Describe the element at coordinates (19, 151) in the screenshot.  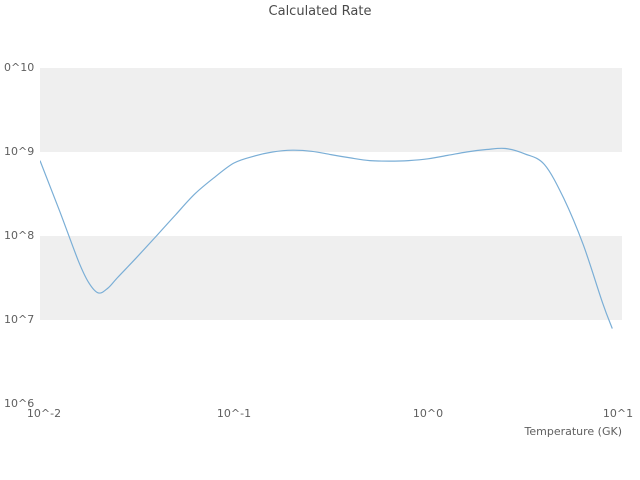
I see `y-tick-1e9: 10^9` at that location.